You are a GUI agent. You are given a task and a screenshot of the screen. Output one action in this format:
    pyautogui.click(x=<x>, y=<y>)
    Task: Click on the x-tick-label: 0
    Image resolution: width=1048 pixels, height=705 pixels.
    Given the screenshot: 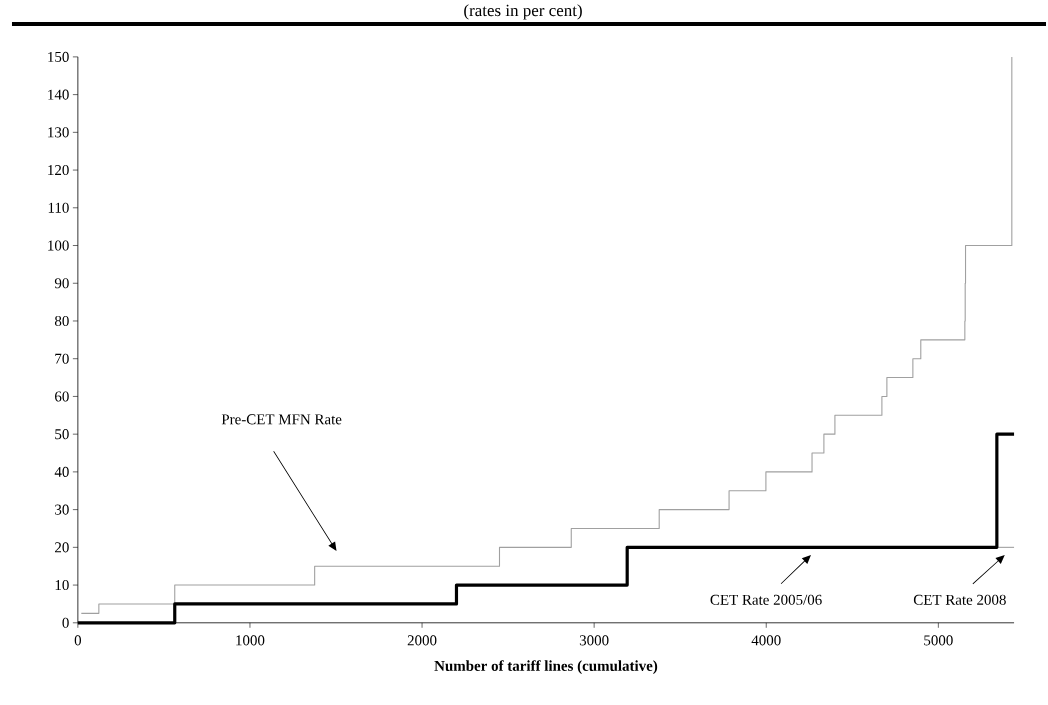 What is the action you would take?
    pyautogui.click(x=78, y=640)
    